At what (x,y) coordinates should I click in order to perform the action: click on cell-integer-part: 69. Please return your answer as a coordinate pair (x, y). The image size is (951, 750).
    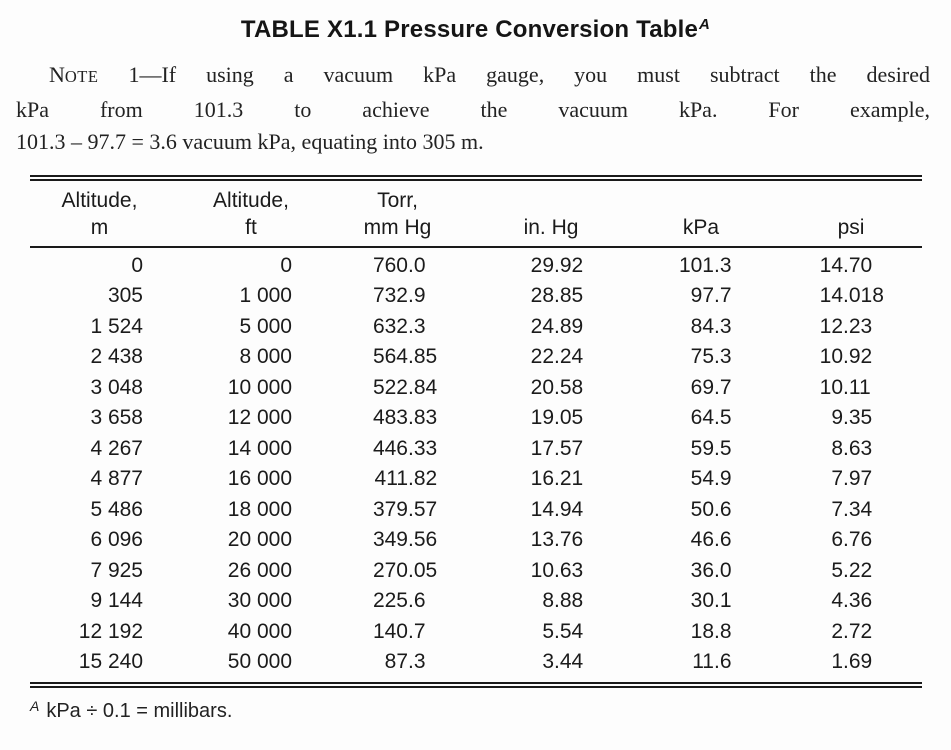
    Looking at the image, I should click on (702, 387).